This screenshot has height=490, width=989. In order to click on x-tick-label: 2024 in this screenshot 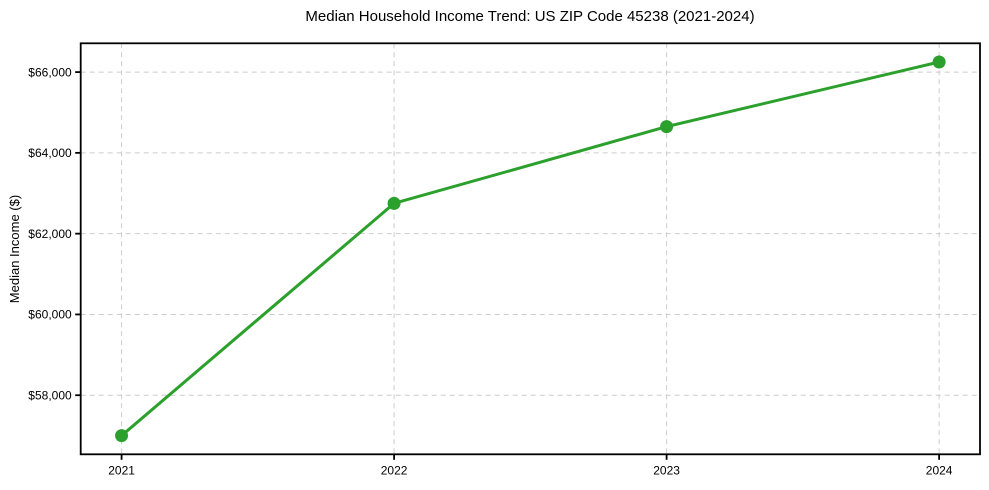, I will do `click(939, 470)`.